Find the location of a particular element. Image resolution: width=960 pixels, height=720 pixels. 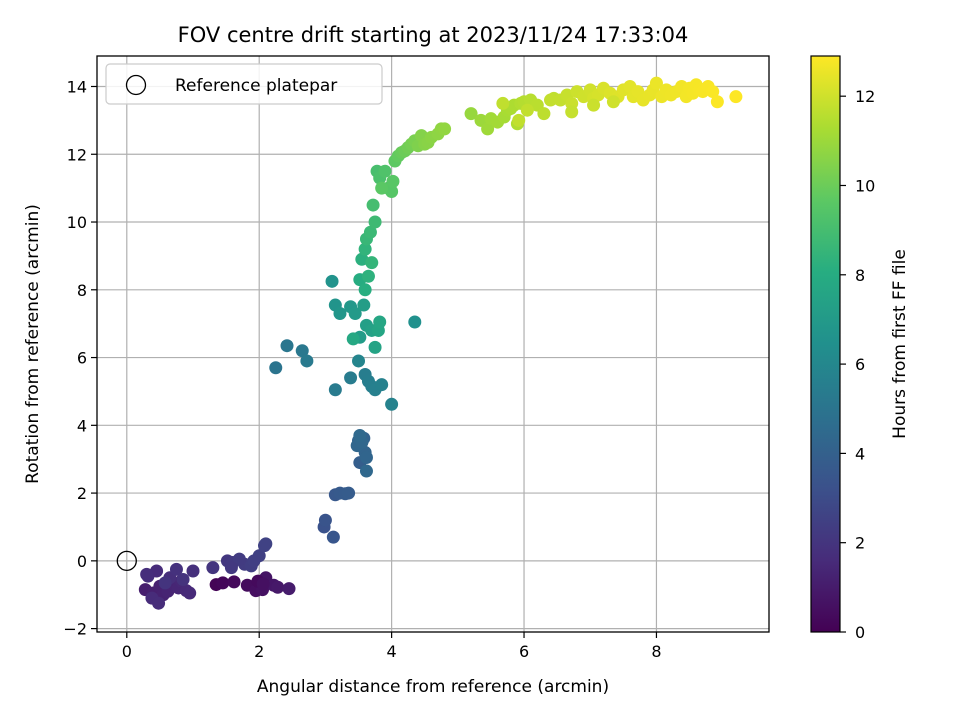

y-tick-label: 14 is located at coordinates (77, 86).